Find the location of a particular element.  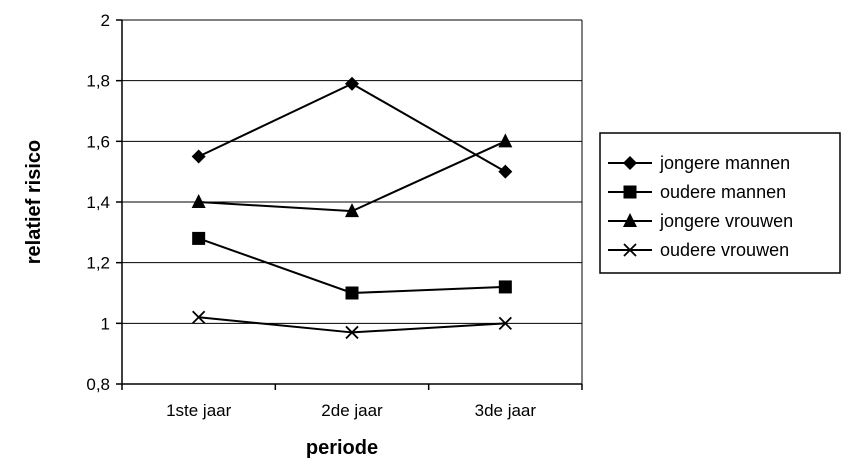

x-axis-title: periode is located at coordinates (342, 448).